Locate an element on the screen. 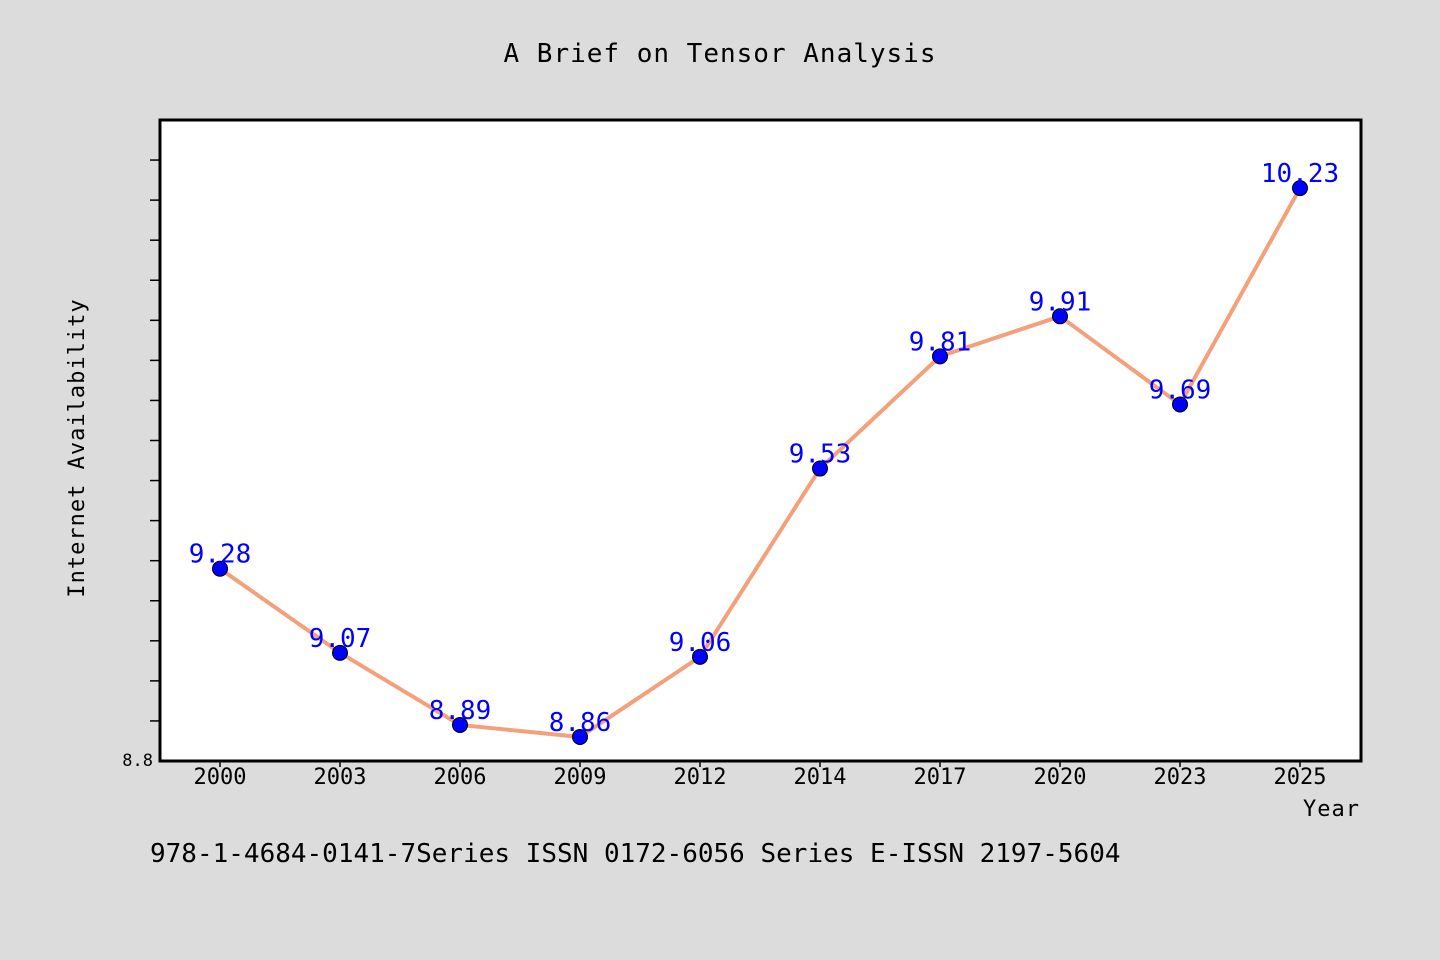 The height and width of the screenshot is (960, 1440). x-tick-label: 2003 is located at coordinates (340, 777).